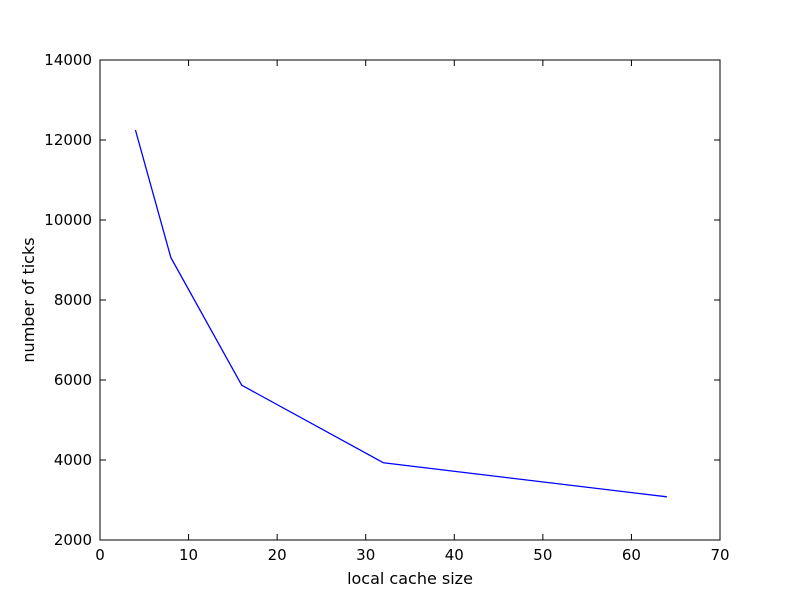 The height and width of the screenshot is (600, 800). I want to click on x-tick-label-2: 20, so click(277, 555).